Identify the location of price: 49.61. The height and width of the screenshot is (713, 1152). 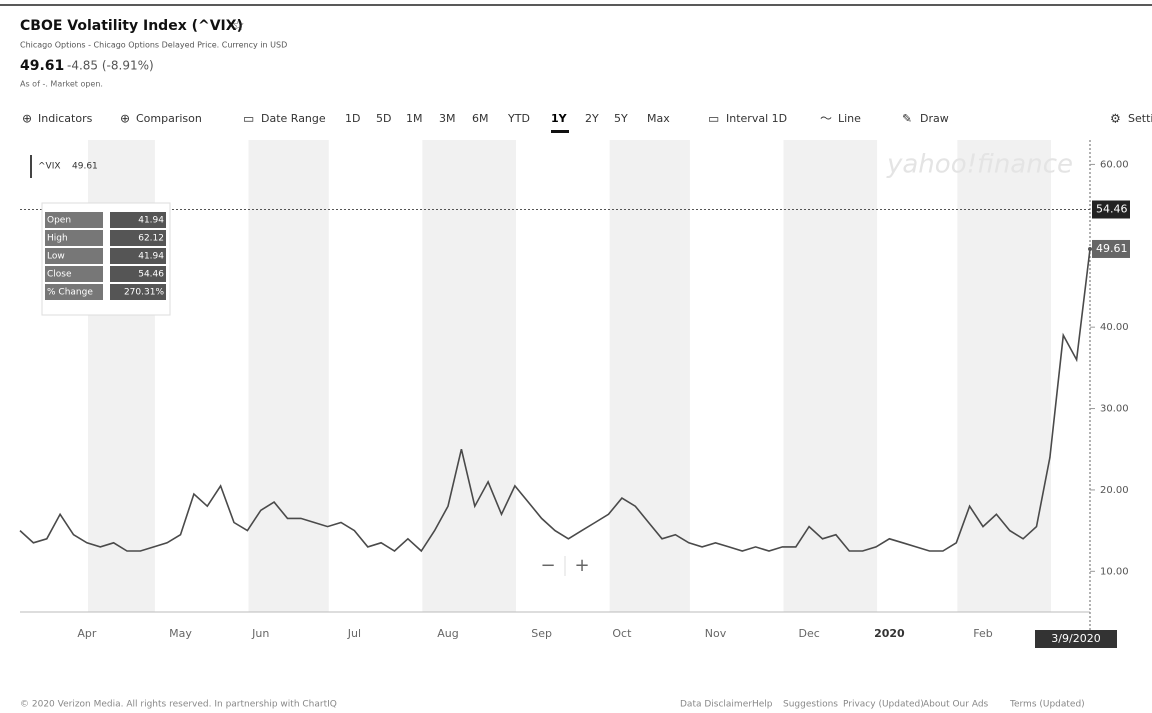
(42, 66).